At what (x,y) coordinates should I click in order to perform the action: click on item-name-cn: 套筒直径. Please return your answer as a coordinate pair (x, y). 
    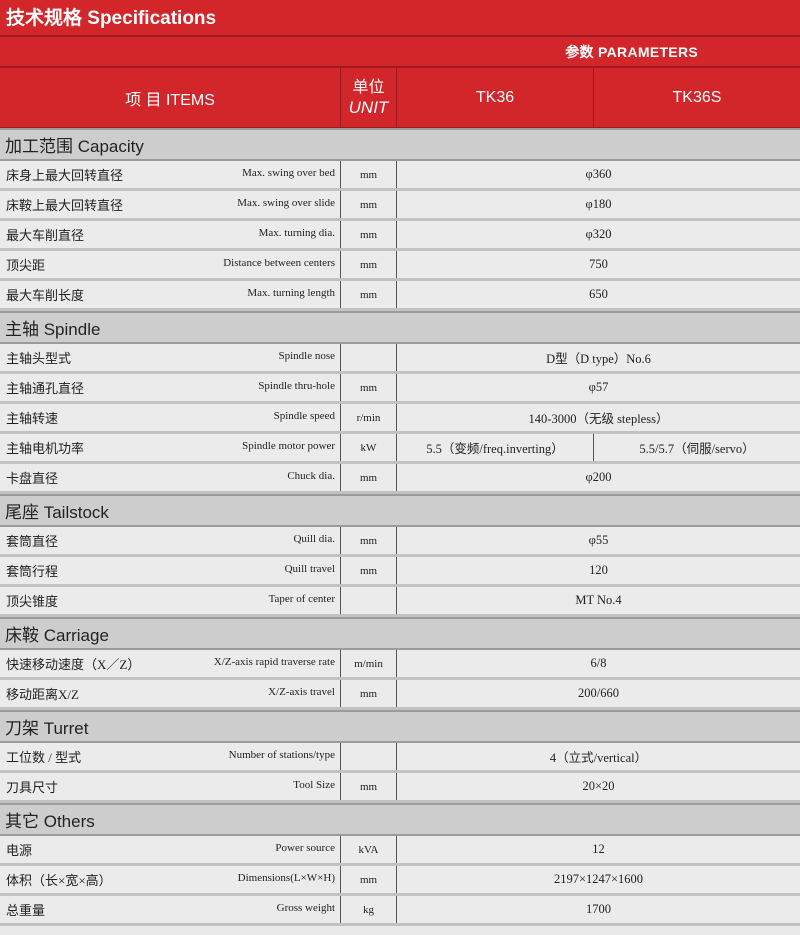
    Looking at the image, I should click on (32, 541).